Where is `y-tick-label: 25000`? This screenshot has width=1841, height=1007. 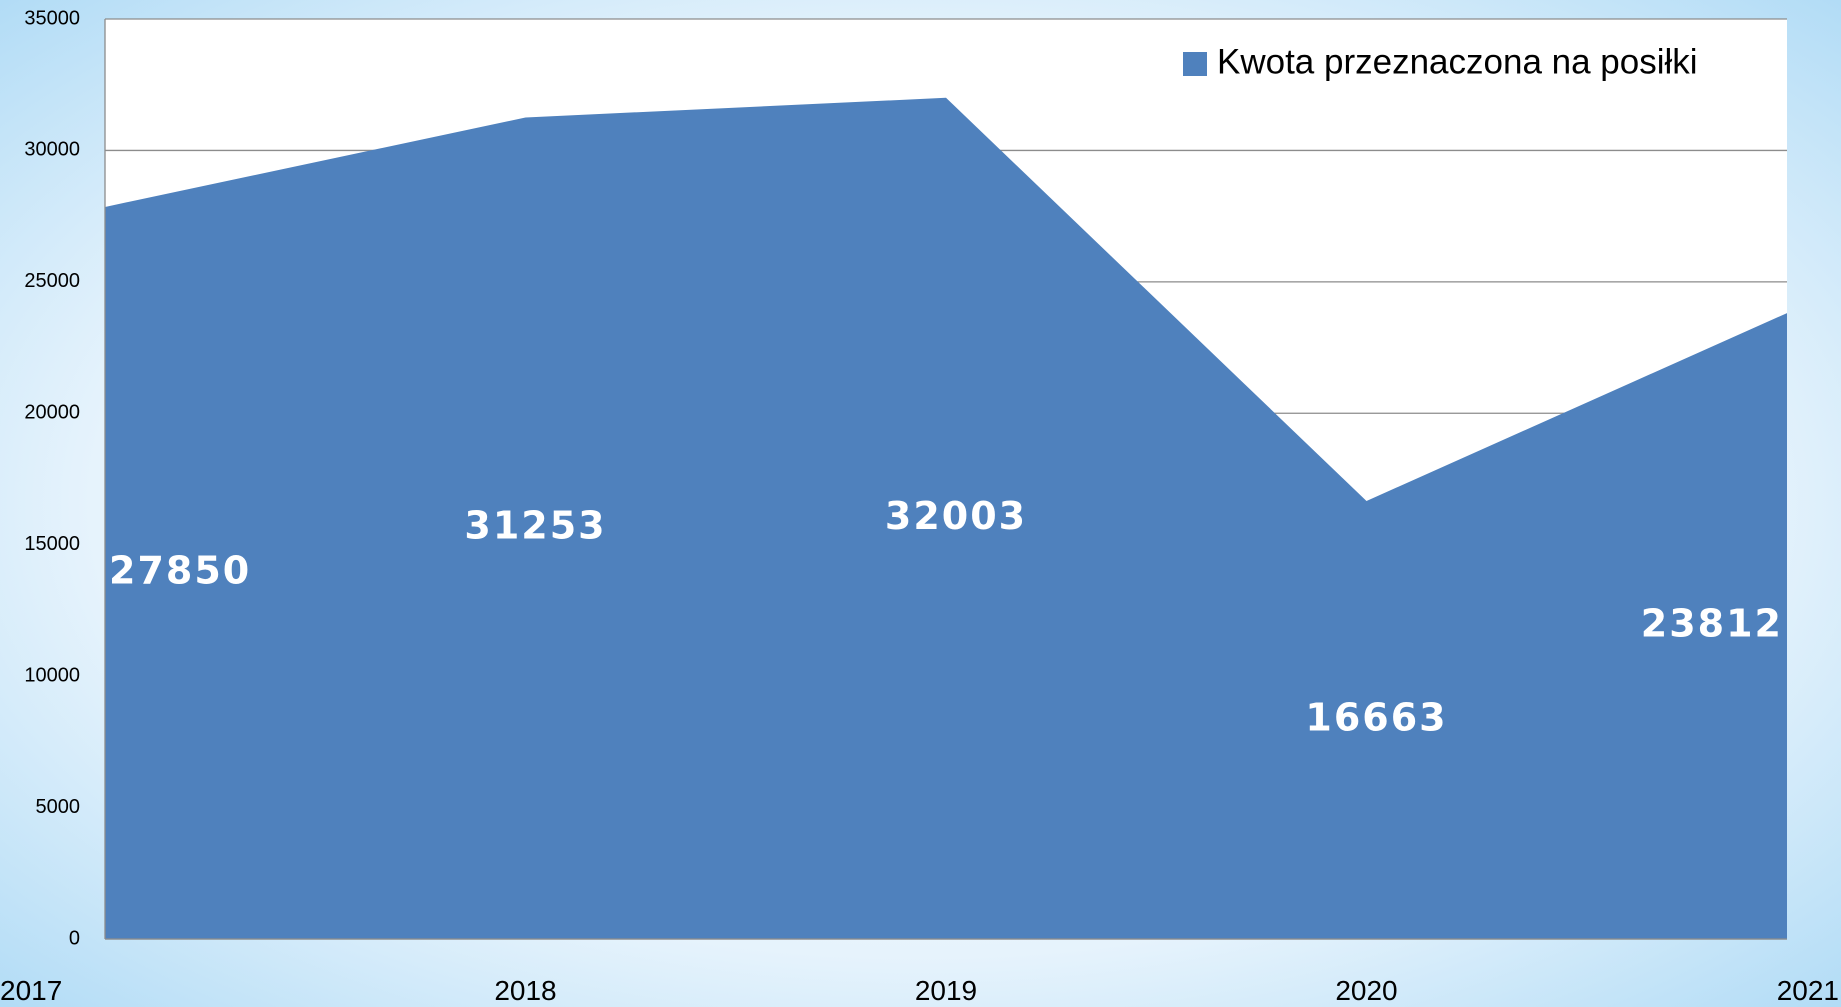
y-tick-label: 25000 is located at coordinates (52, 281).